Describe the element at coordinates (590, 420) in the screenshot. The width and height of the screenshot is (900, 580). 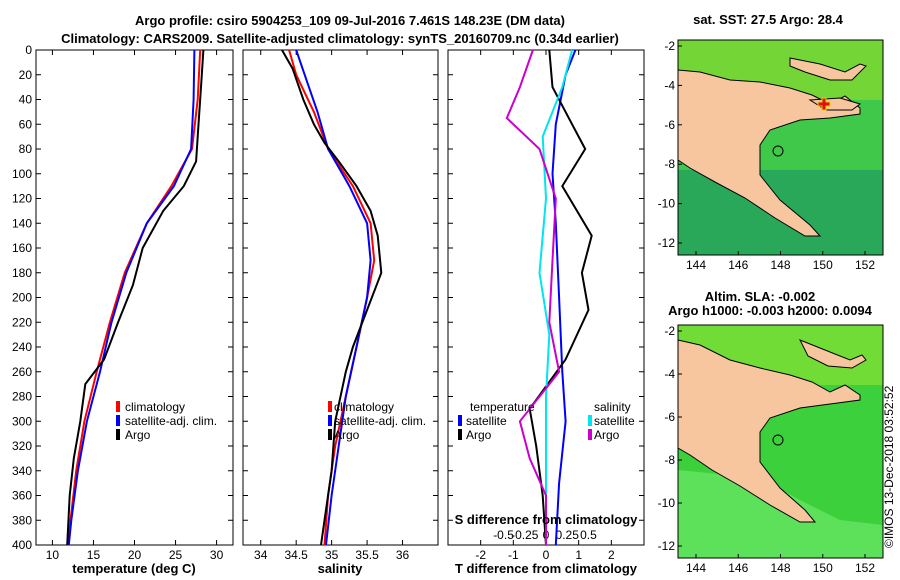
I see `legend-swatch-s-satellite` at that location.